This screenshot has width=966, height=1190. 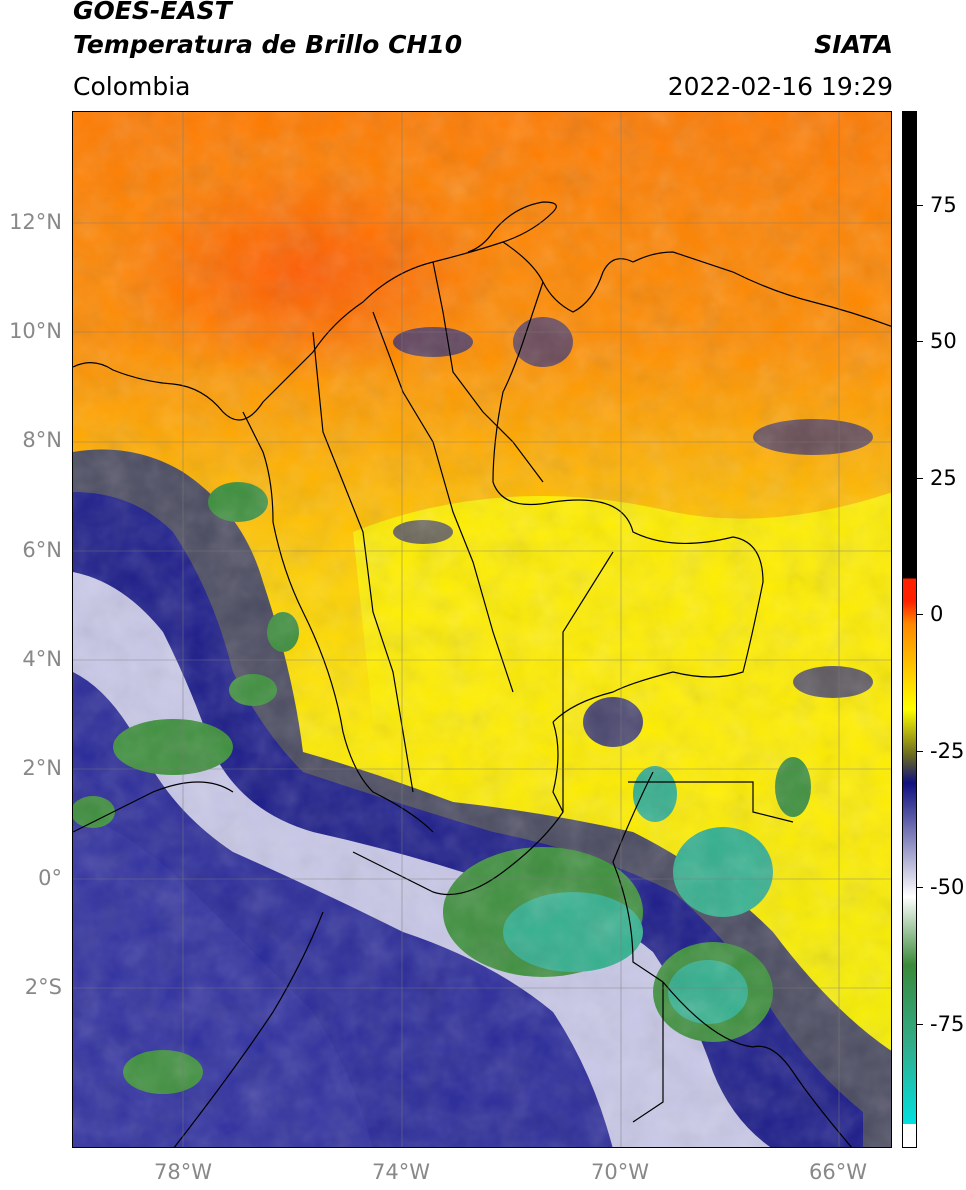 I want to click on lat-label-2n: 2°N, so click(x=42, y=768).